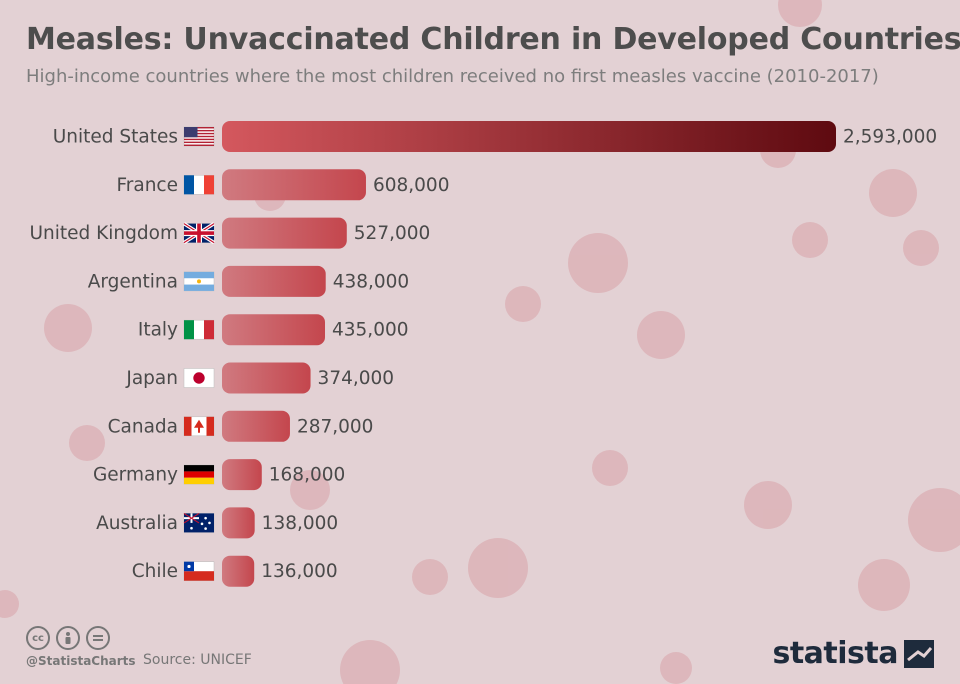 This screenshot has height=684, width=960. I want to click on category-label: United Kingdom, so click(104, 233).